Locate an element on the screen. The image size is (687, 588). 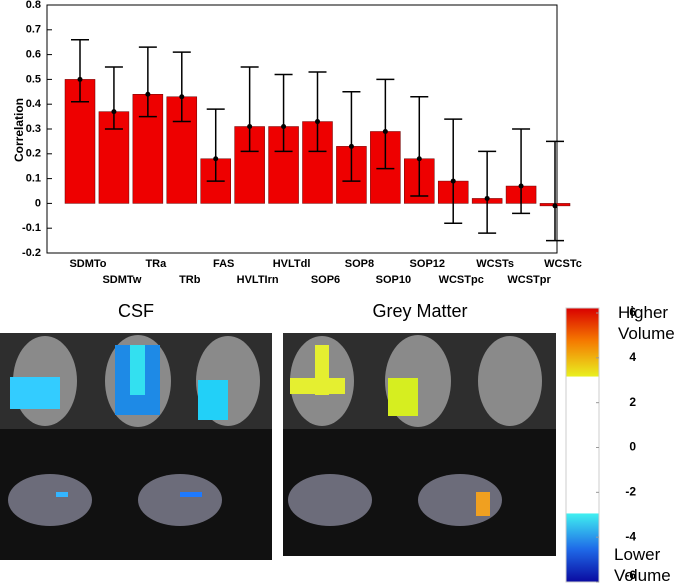
y-tick-label: 0 is located at coordinates (38, 203).